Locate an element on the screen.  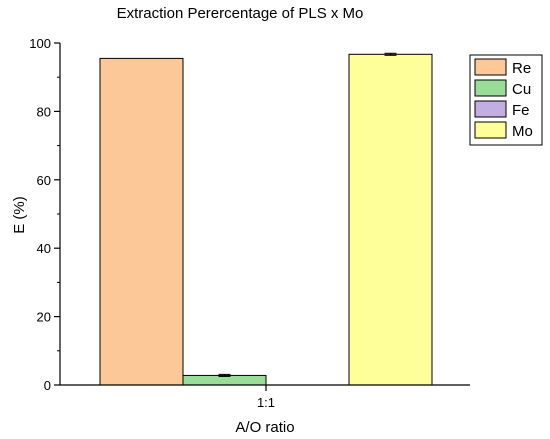
chart-title: Extraction Perercentage of PLS x Mo is located at coordinates (240, 13).